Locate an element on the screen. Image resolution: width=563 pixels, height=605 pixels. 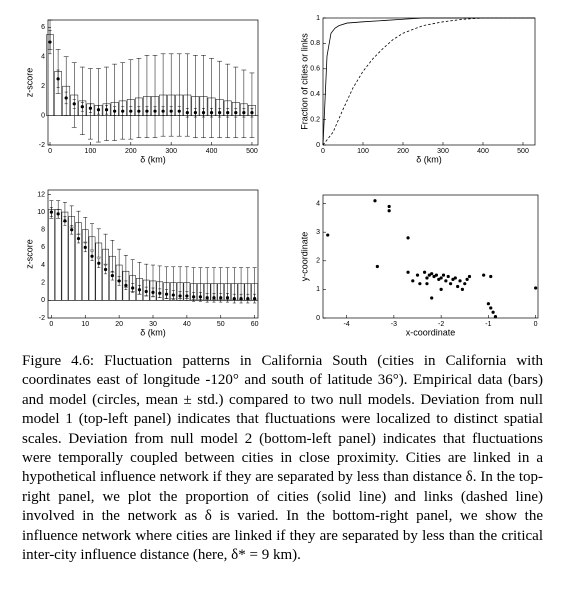
x-tick-label: 400 is located at coordinates (212, 151).